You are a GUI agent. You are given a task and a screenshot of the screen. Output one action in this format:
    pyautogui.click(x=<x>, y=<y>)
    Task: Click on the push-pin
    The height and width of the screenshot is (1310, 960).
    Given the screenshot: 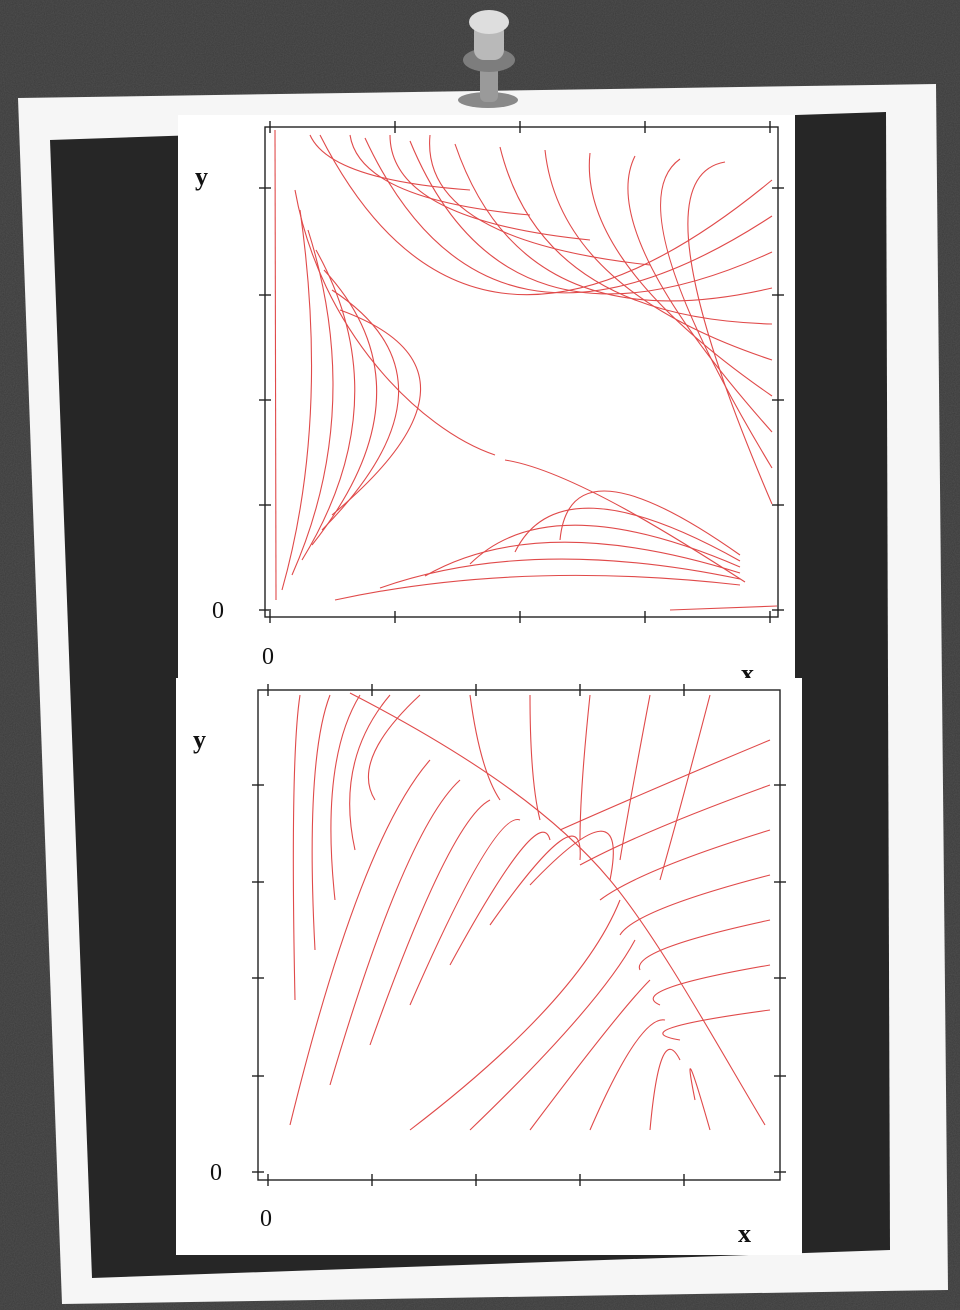 What is the action you would take?
    pyautogui.click(x=488, y=59)
    